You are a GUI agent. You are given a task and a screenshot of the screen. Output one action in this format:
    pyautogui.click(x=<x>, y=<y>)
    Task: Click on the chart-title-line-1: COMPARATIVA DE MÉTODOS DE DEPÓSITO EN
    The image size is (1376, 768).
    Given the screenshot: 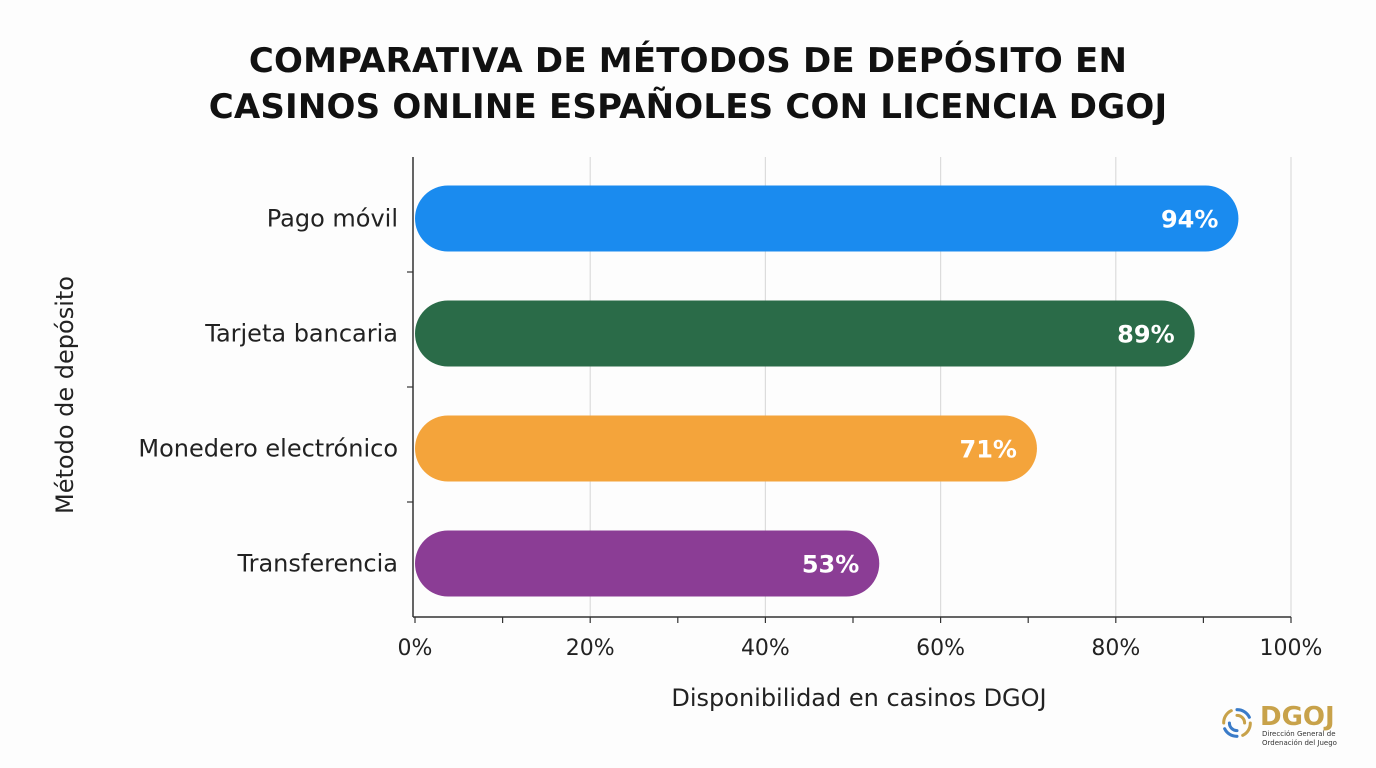 What is the action you would take?
    pyautogui.click(x=688, y=61)
    